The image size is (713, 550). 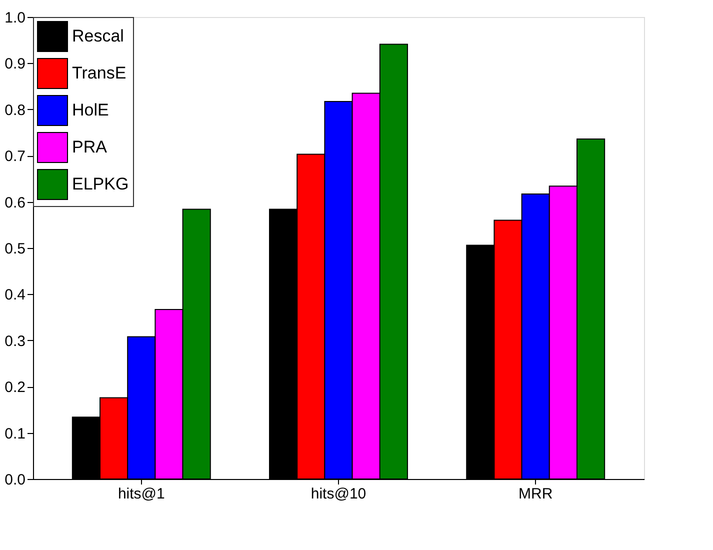 I want to click on y-tick-label: 0.5, so click(x=15, y=249).